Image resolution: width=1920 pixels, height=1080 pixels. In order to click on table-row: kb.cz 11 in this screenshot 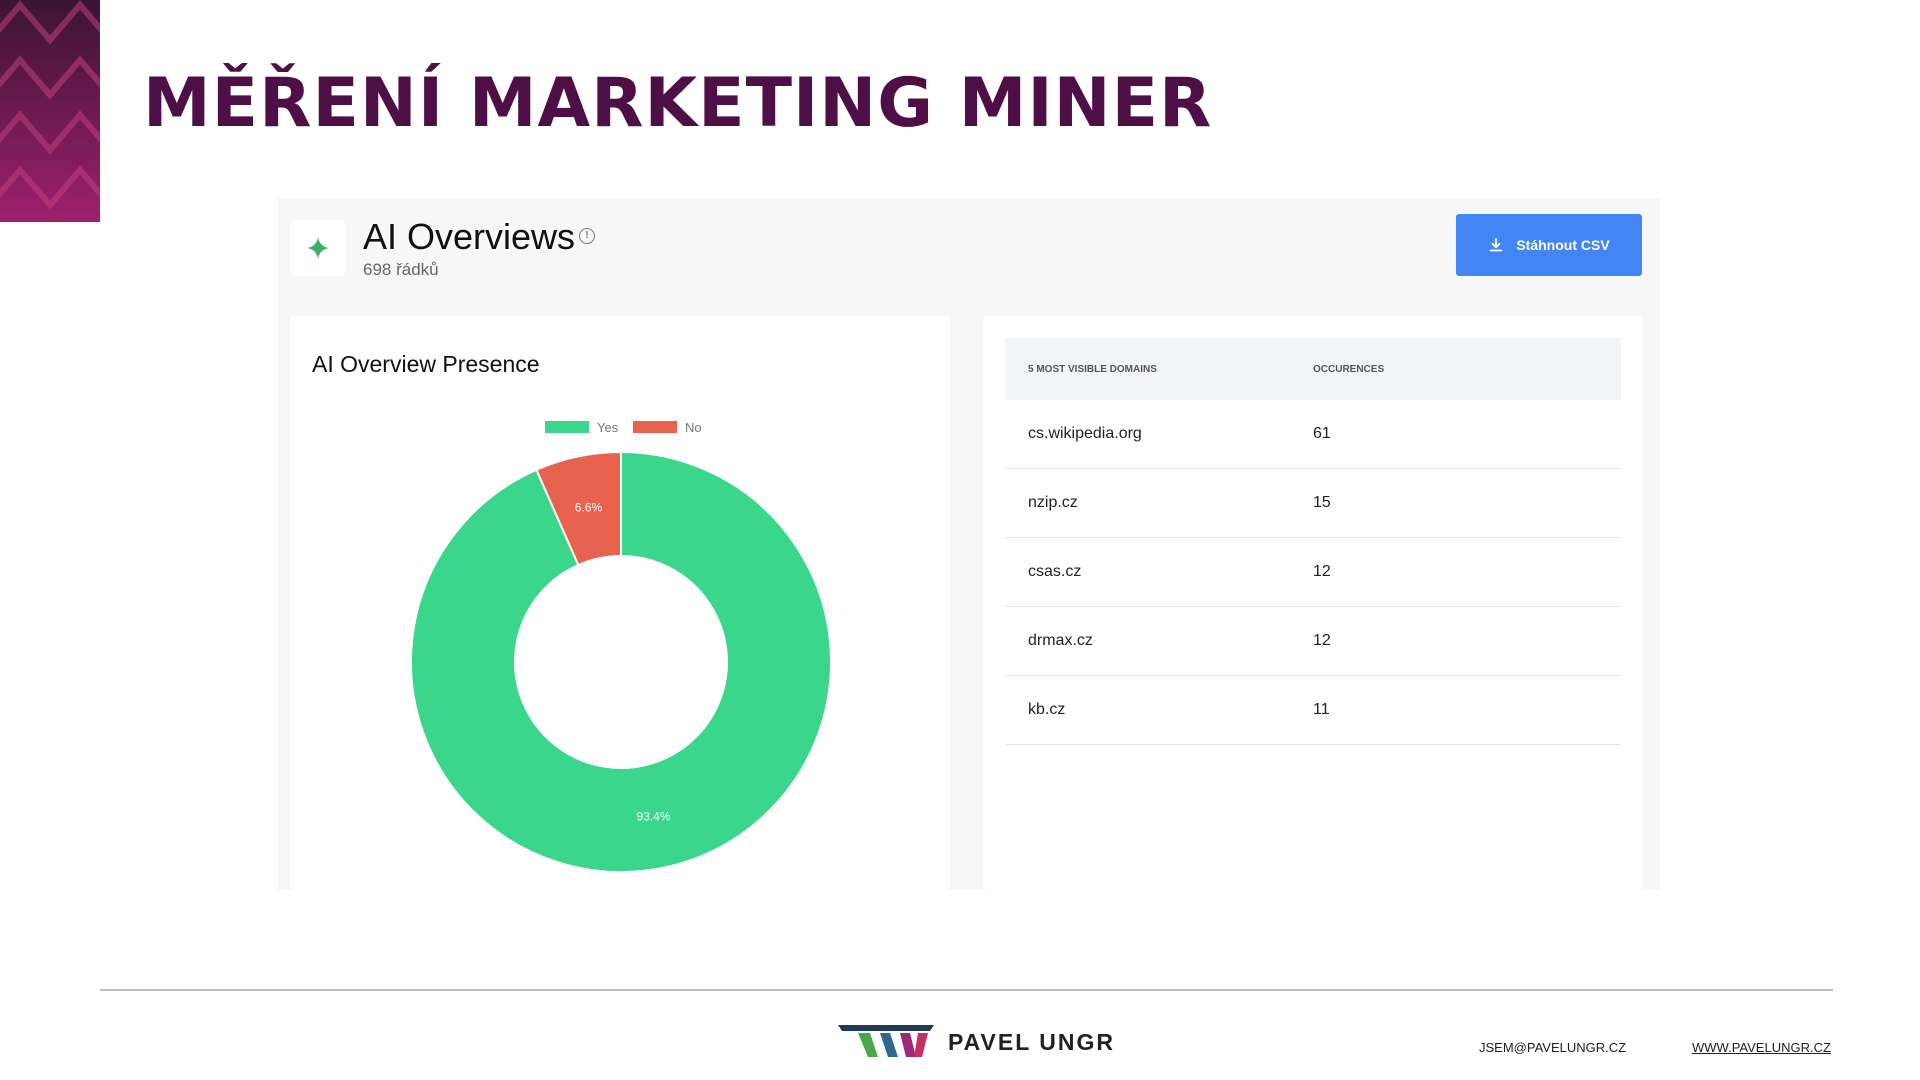, I will do `click(1313, 710)`.